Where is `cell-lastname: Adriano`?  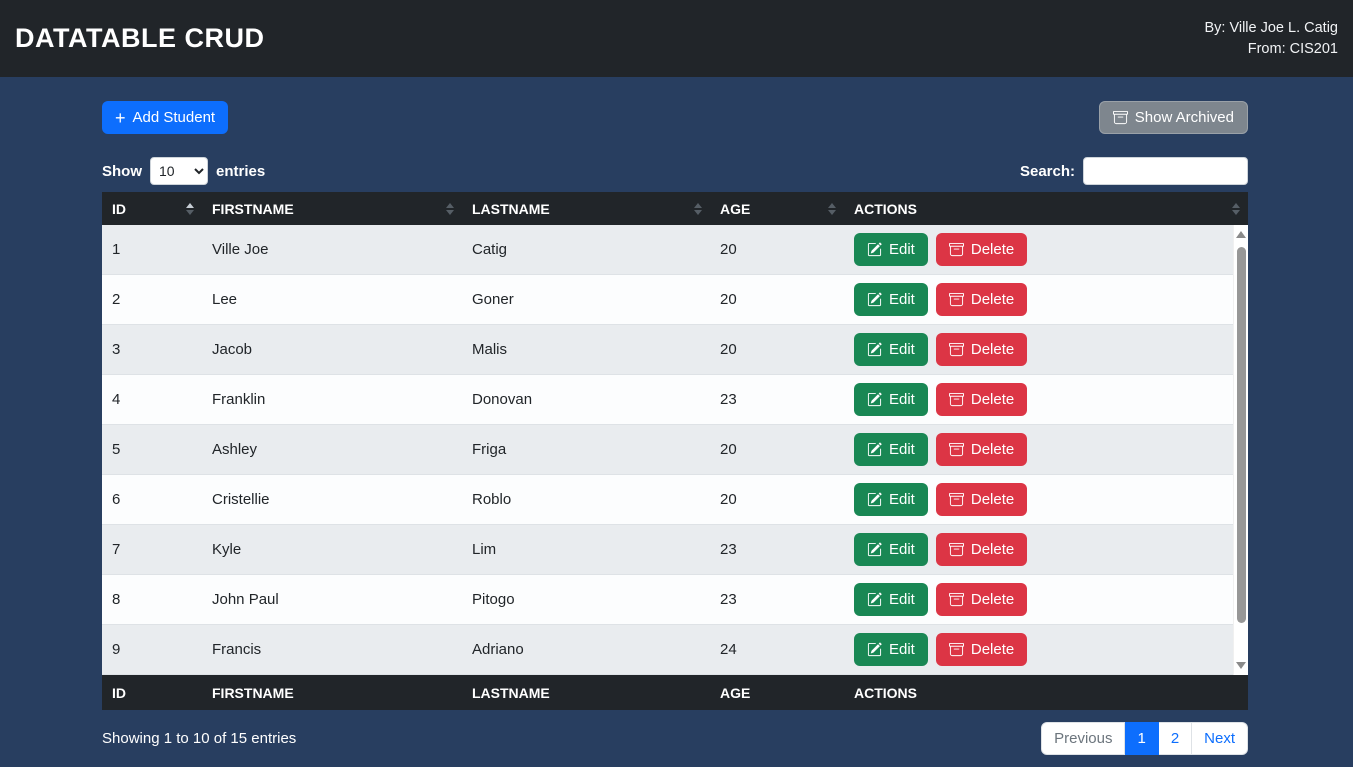 cell-lastname: Adriano is located at coordinates (498, 649).